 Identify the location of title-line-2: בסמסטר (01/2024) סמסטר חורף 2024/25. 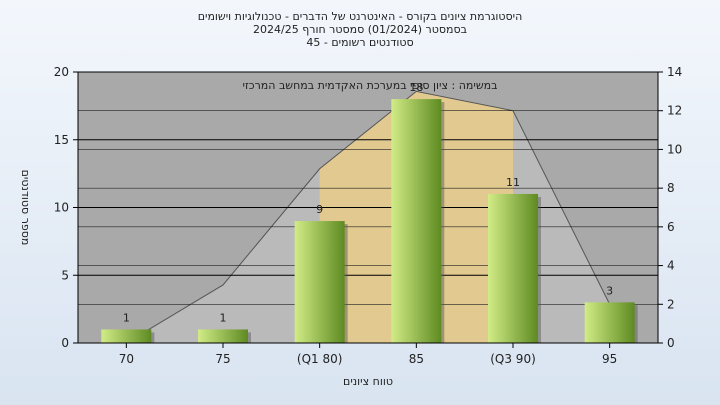
(360, 29).